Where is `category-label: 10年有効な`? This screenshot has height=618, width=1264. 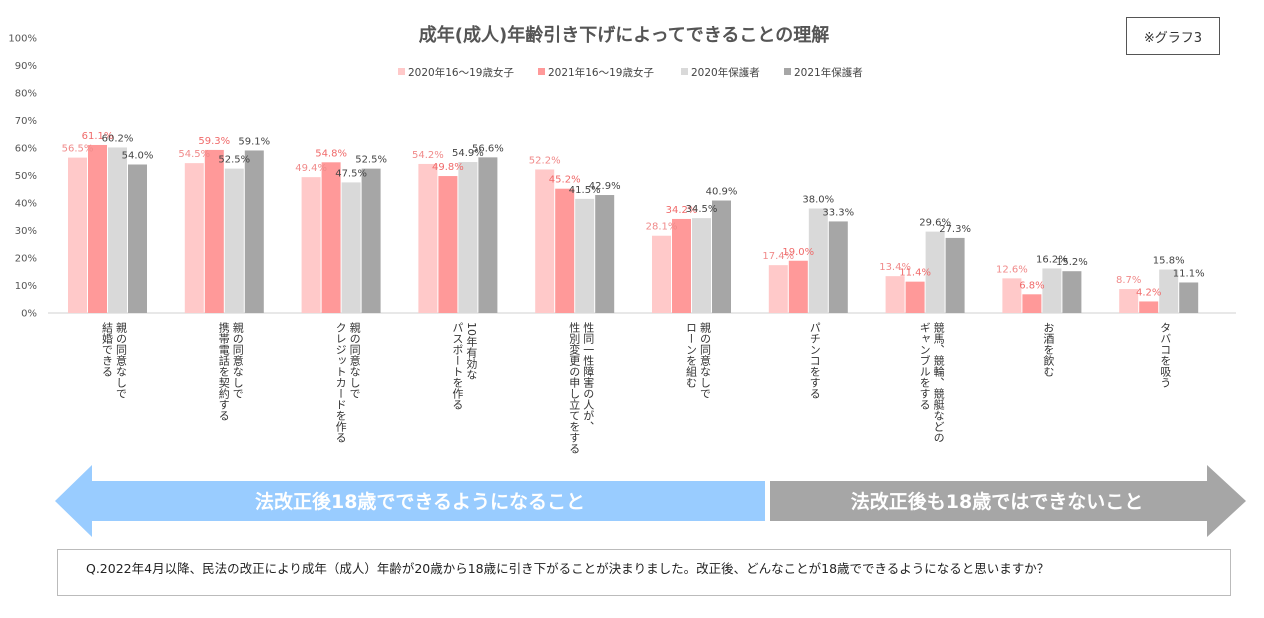
category-label: 10年有効な is located at coordinates (471, 351).